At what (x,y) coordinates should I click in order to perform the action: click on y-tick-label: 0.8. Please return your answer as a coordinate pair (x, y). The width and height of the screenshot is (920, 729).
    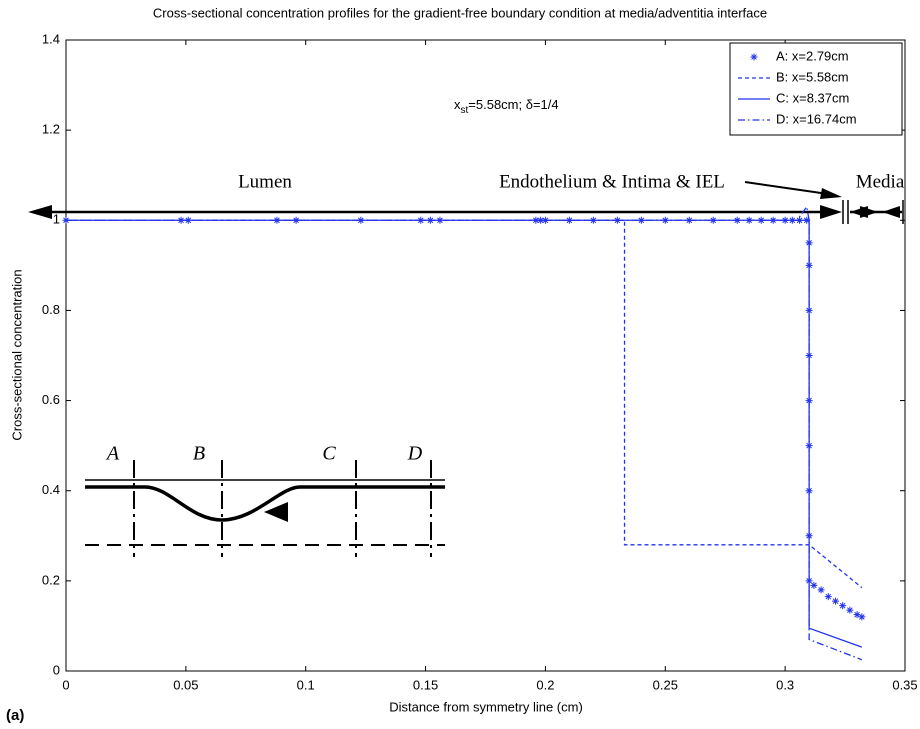
    Looking at the image, I should click on (51, 309).